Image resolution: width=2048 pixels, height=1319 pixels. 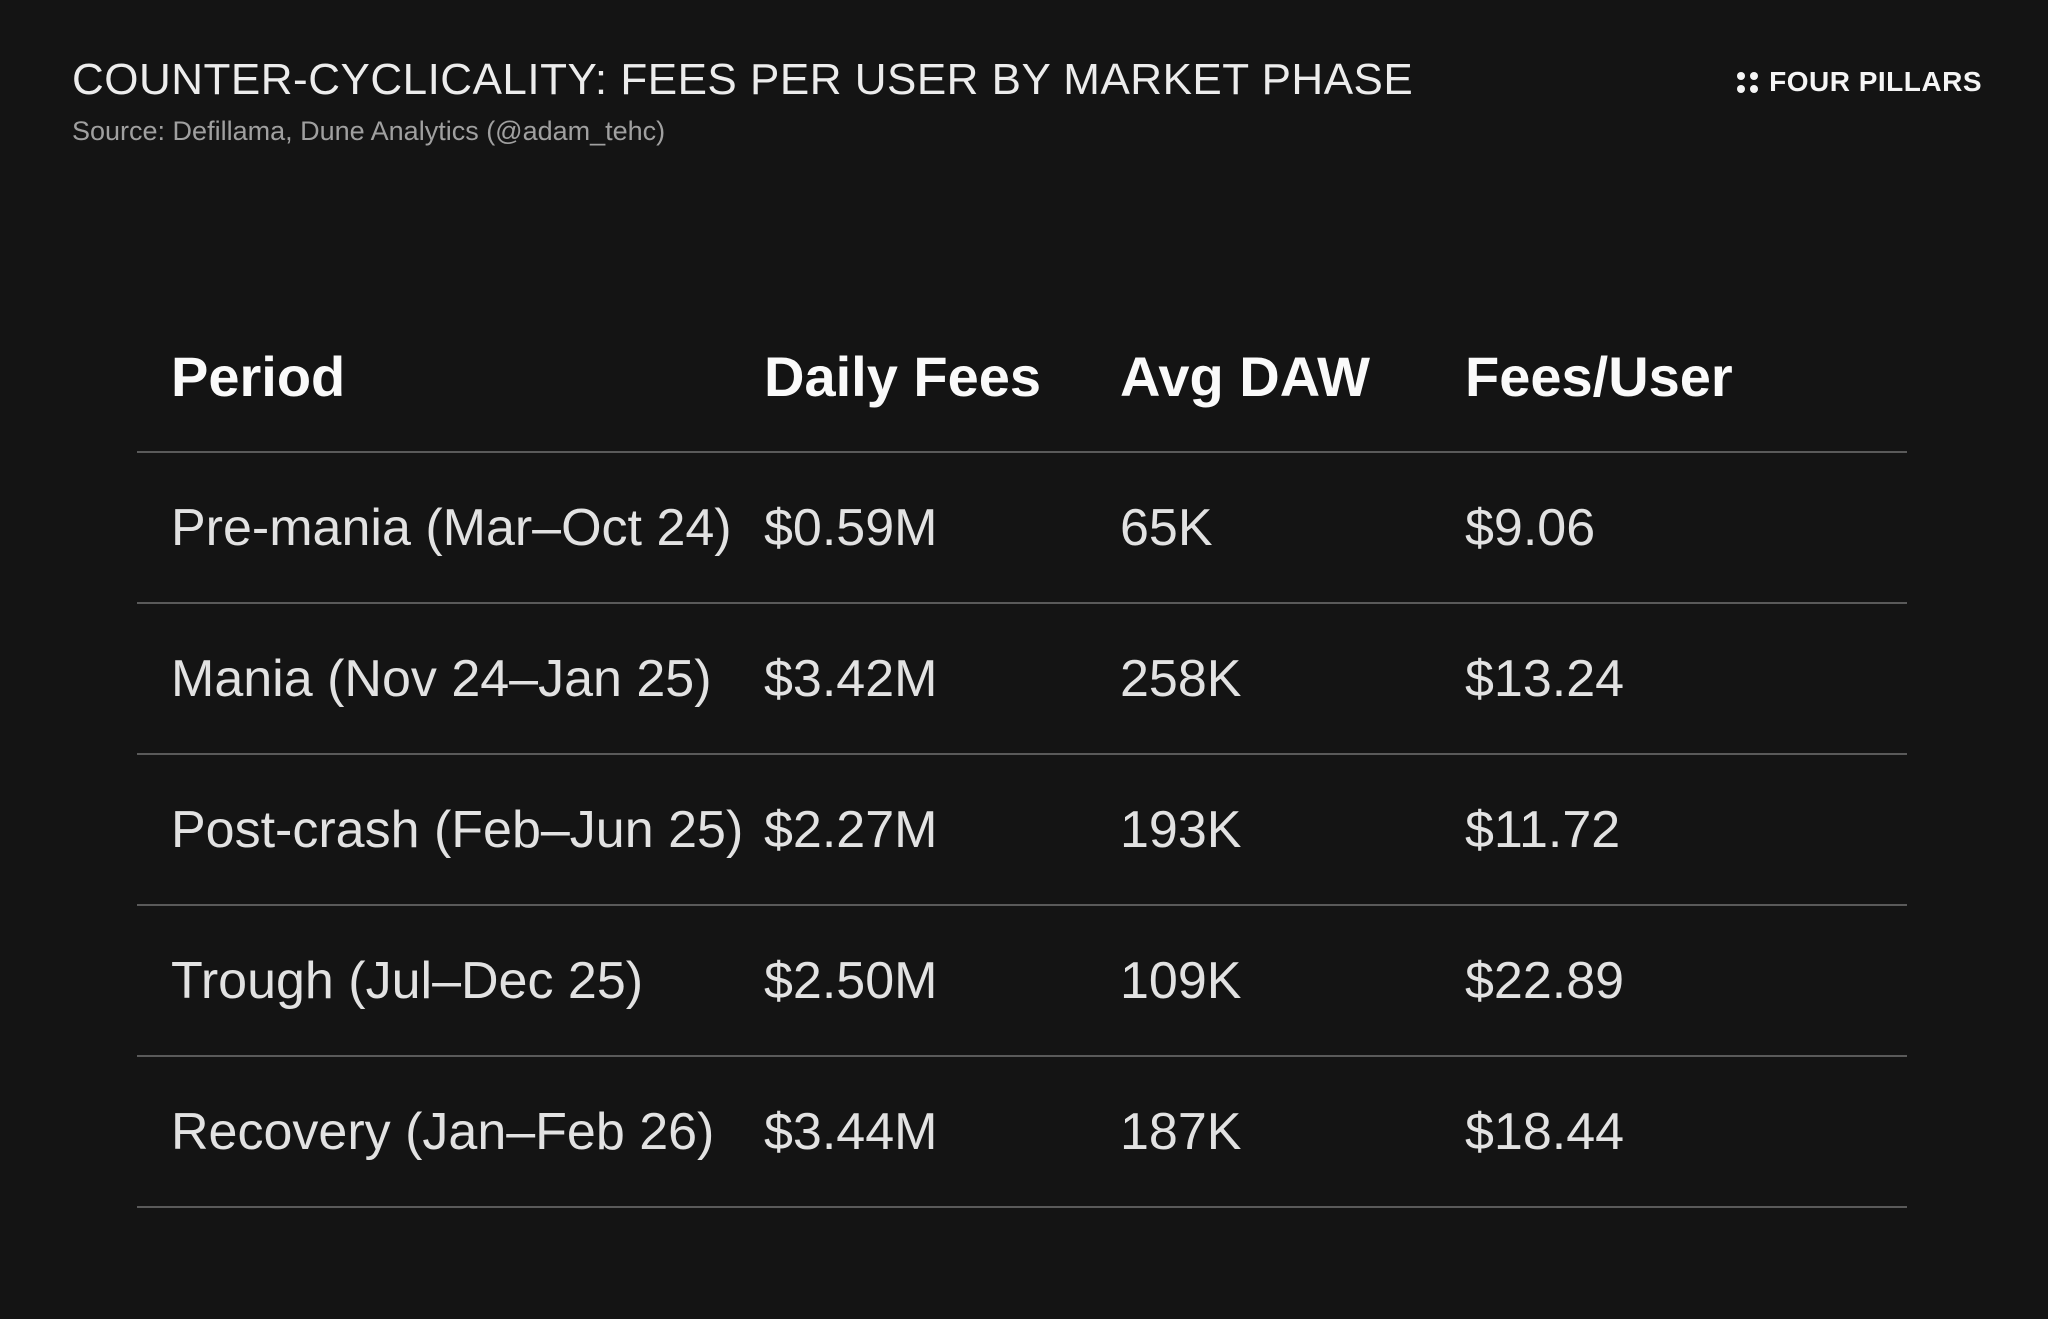 I want to click on cell-fees-per-user: $9.06, so click(x=1530, y=527).